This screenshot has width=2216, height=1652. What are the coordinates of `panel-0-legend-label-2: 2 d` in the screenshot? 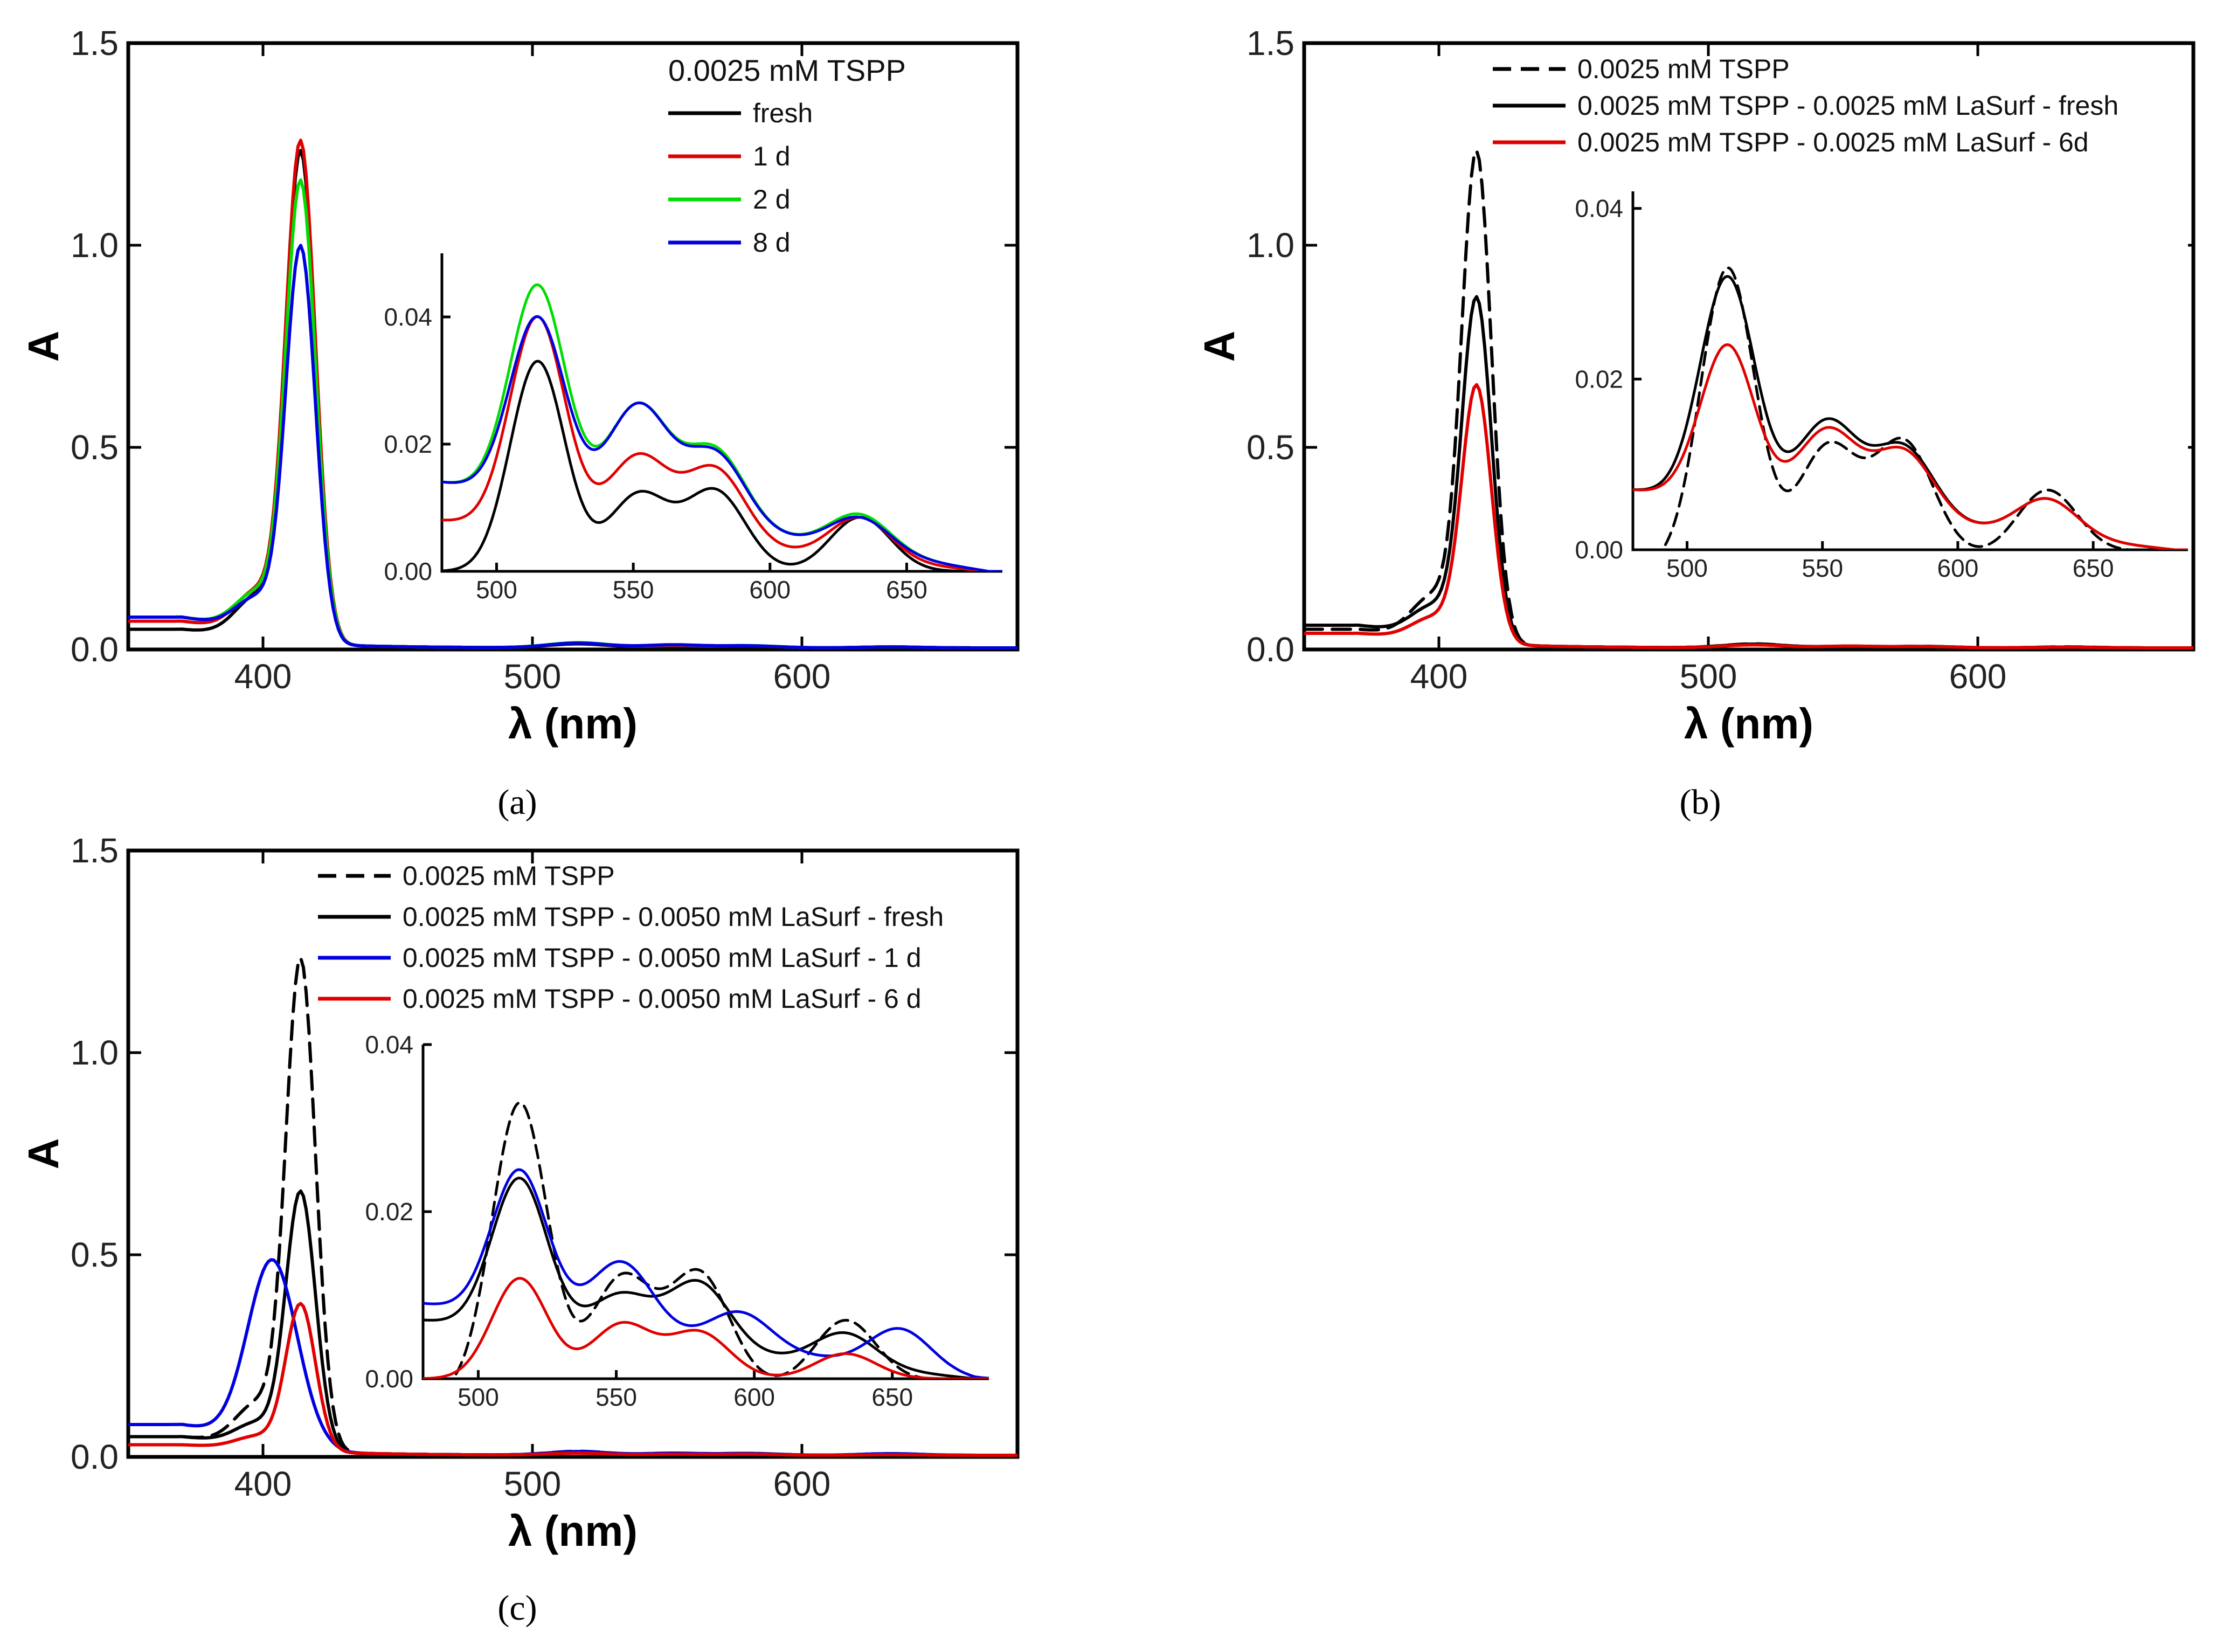 It's located at (772, 199).